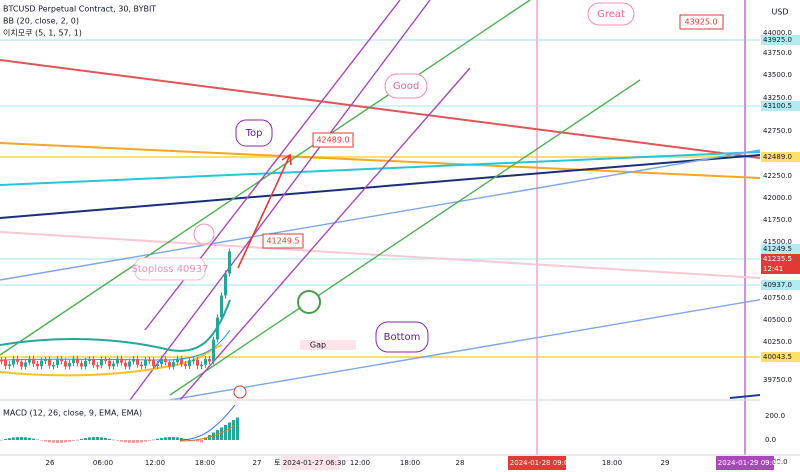 The width and height of the screenshot is (800, 472). Describe the element at coordinates (460, 463) in the screenshot. I see `time-label: 28` at that location.